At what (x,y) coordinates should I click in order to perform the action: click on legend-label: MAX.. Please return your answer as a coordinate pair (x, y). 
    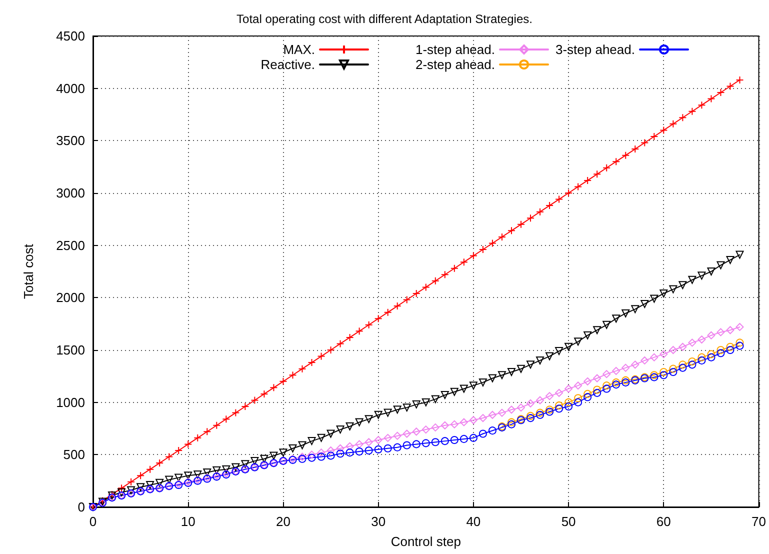
    Looking at the image, I should click on (299, 49).